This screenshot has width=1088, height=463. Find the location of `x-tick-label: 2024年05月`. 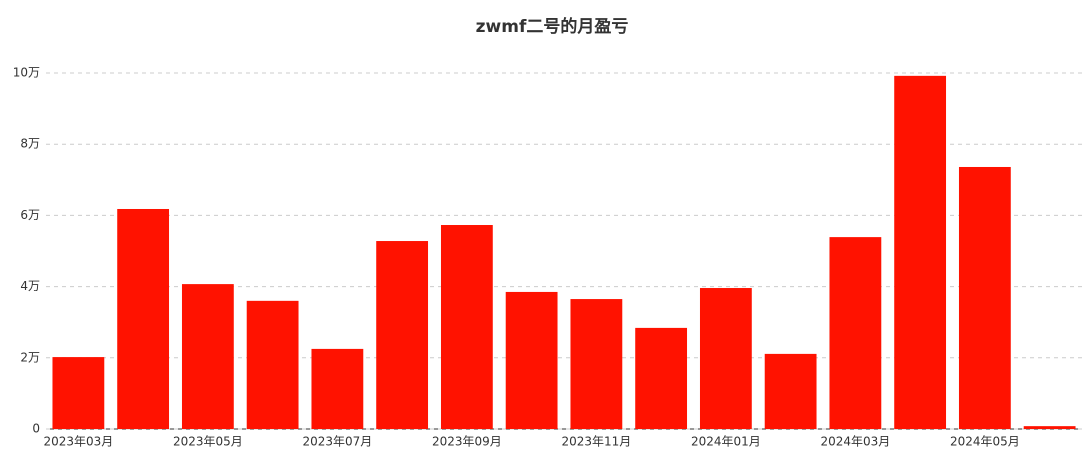

x-tick-label: 2024年05月 is located at coordinates (985, 442).